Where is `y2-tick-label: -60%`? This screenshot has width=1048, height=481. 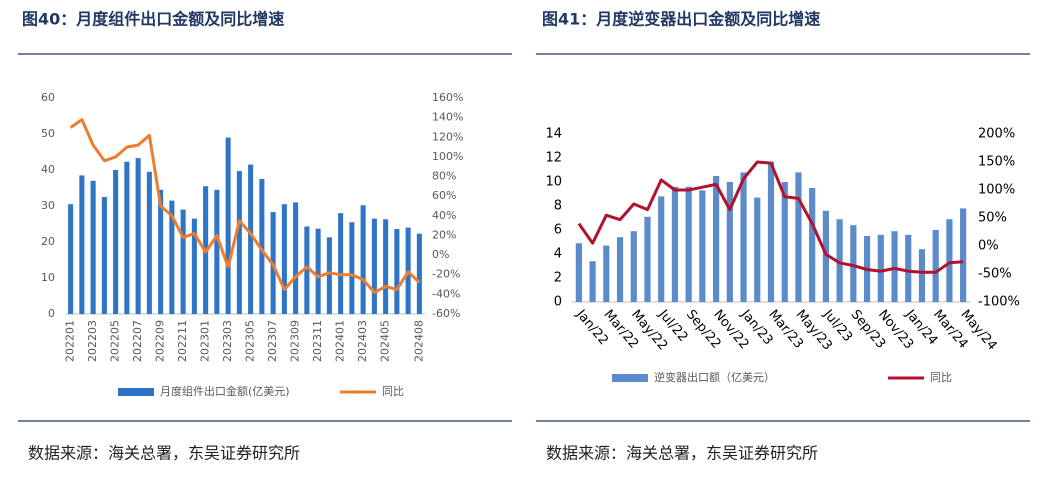 y2-tick-label: -60% is located at coordinates (446, 313).